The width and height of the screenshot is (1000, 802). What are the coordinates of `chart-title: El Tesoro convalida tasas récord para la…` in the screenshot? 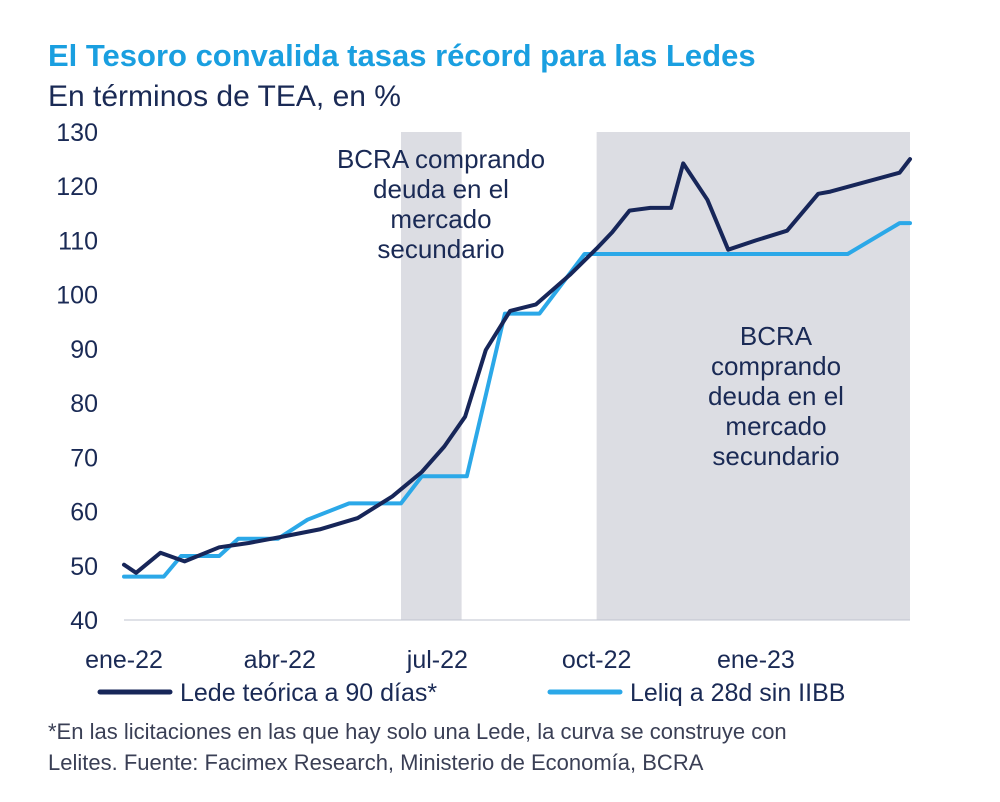 It's located at (402, 55).